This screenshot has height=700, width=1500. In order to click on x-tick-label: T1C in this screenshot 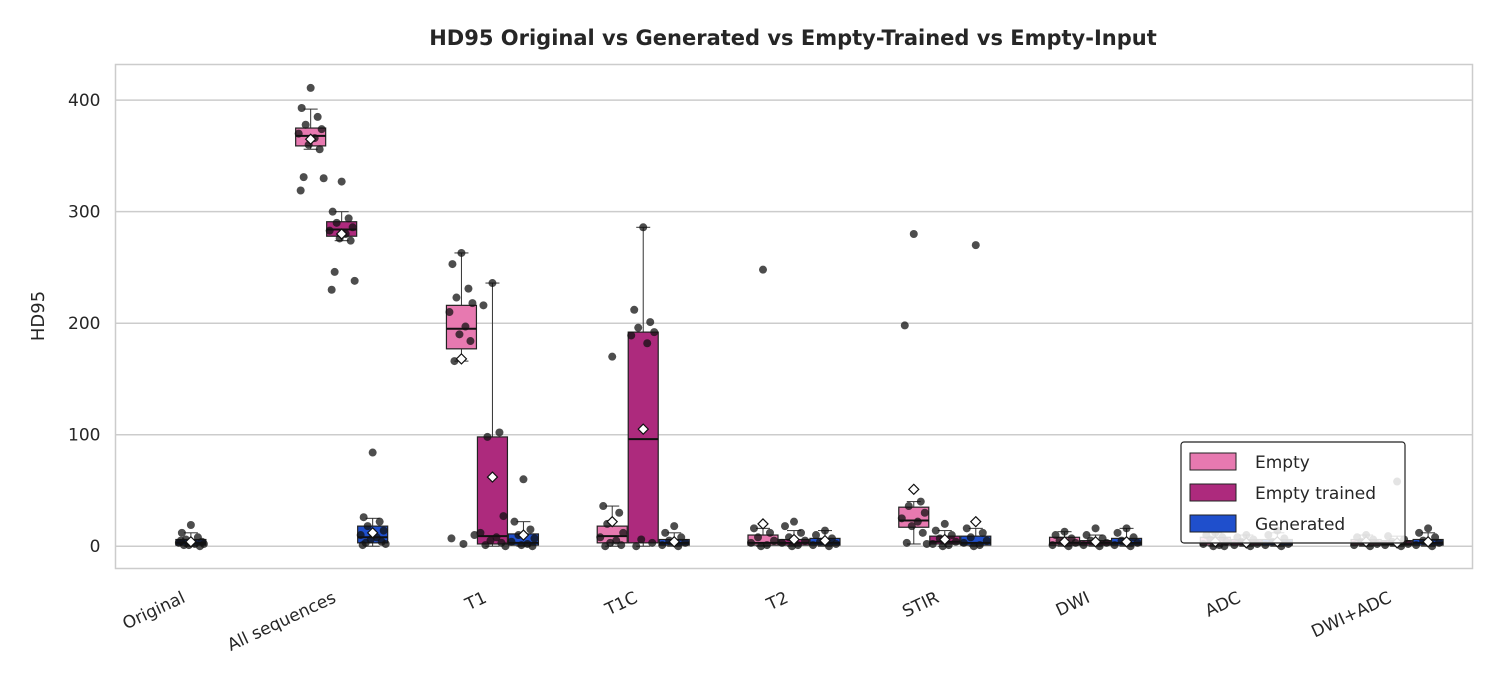, I will do `click(620, 604)`.